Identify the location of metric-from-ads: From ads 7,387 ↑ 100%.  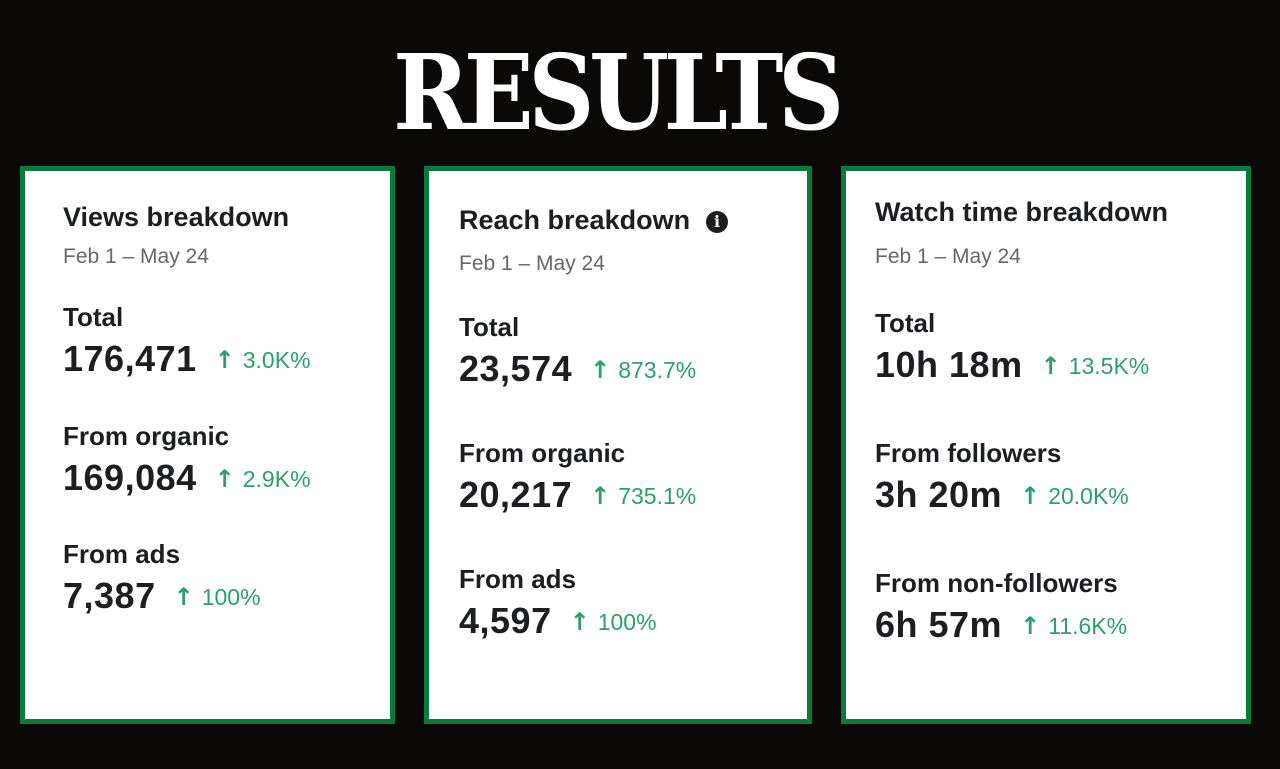
(162, 582).